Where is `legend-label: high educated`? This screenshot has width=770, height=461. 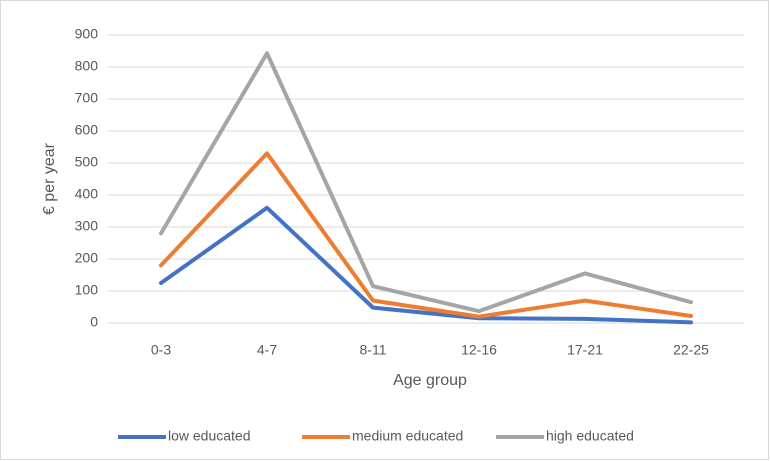 legend-label: high educated is located at coordinates (590, 436).